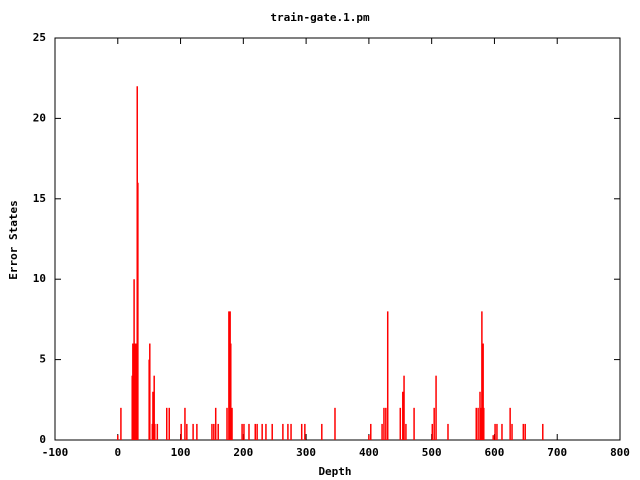 The image size is (640, 480). I want to click on x-tick-label: 700, so click(557, 452).